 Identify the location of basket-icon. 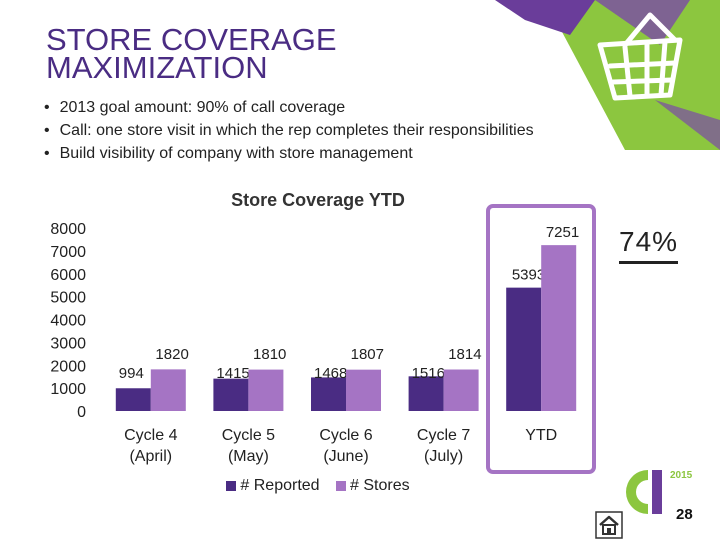
(640, 56).